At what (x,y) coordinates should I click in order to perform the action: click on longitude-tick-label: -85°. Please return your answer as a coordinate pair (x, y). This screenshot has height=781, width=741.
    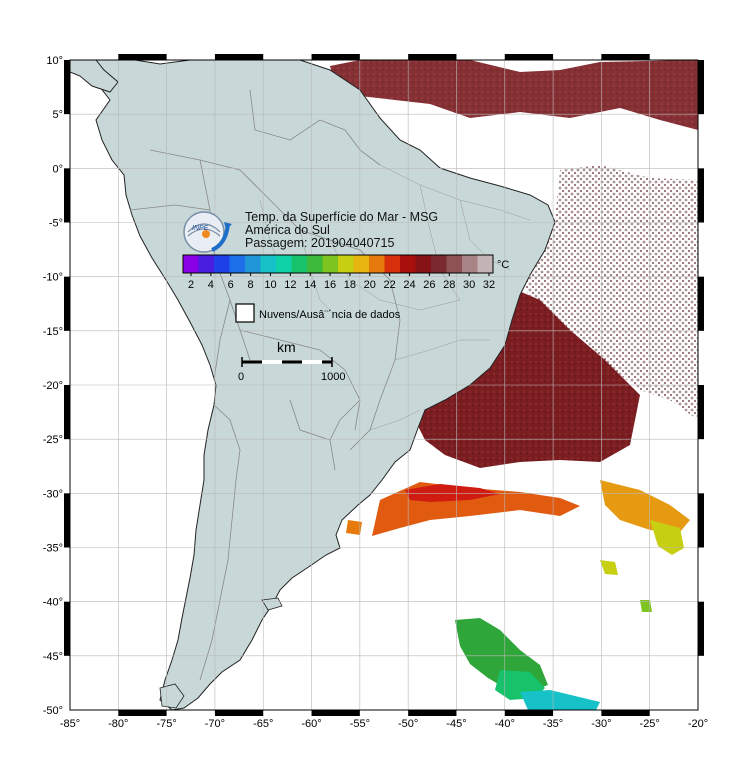
    Looking at the image, I should click on (70, 724).